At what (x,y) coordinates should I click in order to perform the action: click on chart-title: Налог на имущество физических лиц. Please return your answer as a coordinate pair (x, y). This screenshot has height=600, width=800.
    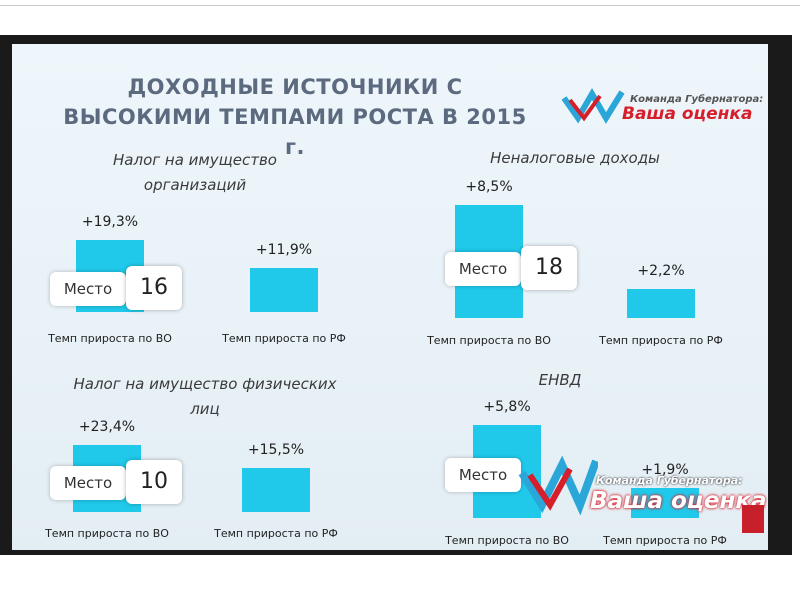
    Looking at the image, I should click on (205, 396).